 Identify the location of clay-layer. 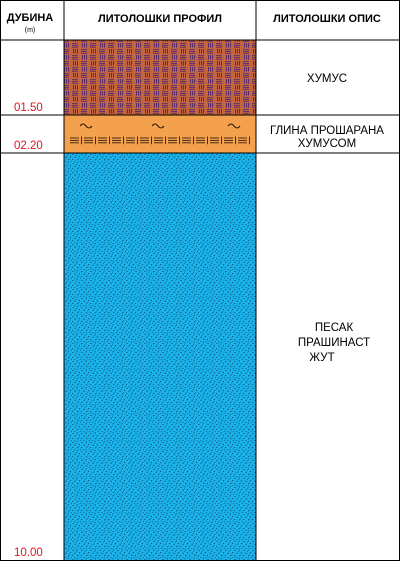
(160, 134).